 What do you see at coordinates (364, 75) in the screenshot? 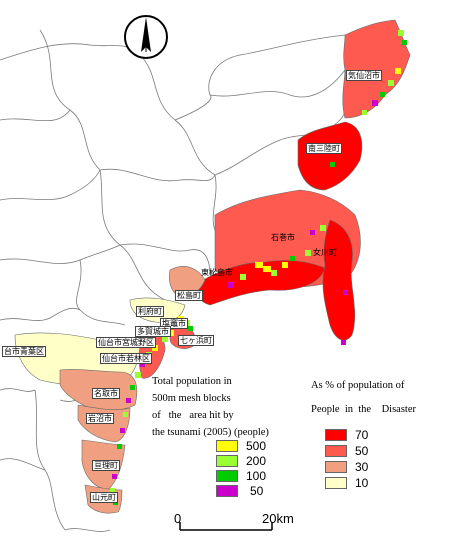
I see `place-kesennuma: 気仙沼市` at bounding box center [364, 75].